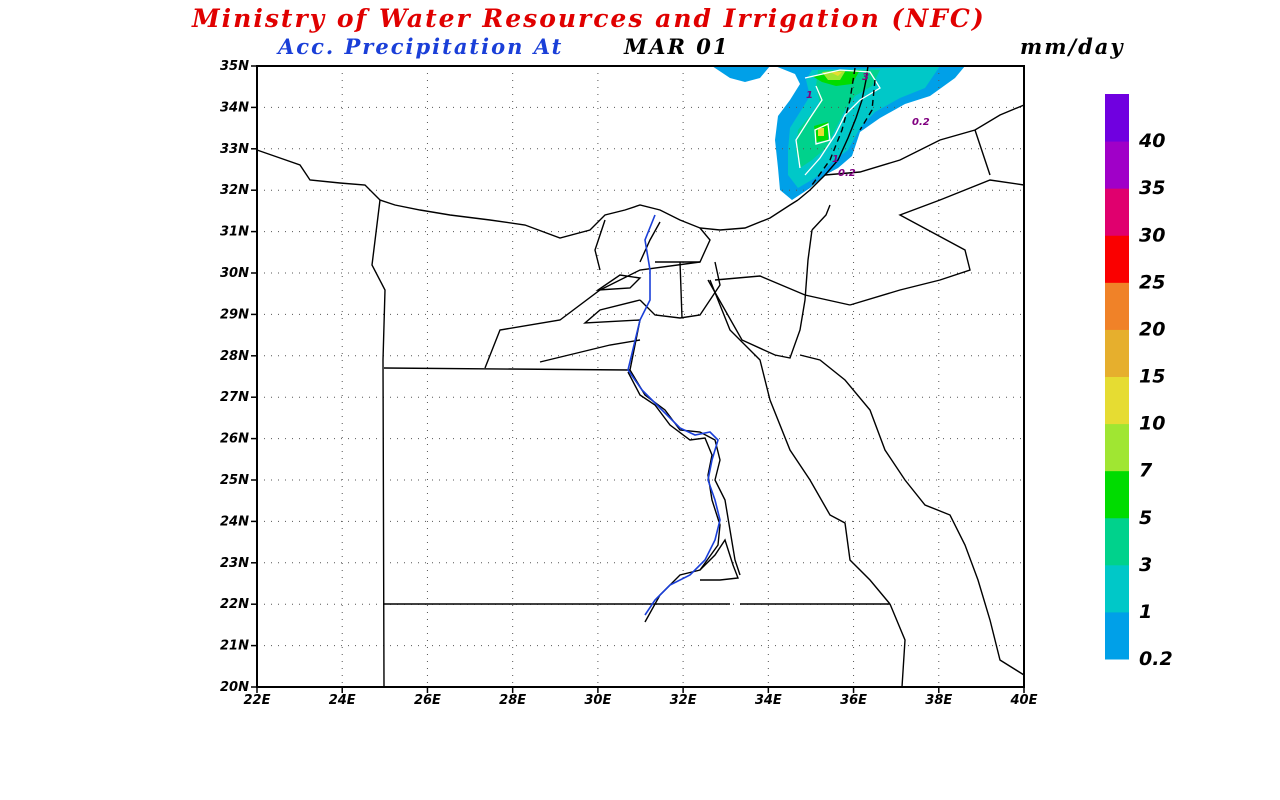 Image resolution: width=1280 pixels, height=800 pixels. Describe the element at coordinates (1072, 46) in the screenshot. I see `unit-label: mm/day` at that location.